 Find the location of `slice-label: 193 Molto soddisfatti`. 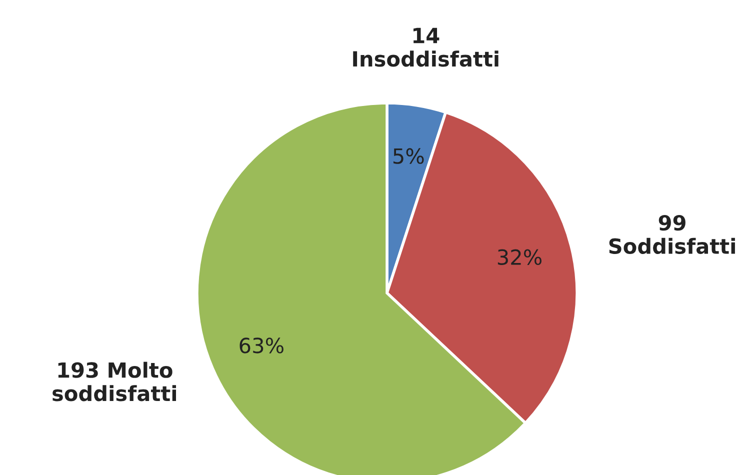

slice-label: 193 Molto soddisfatti is located at coordinates (114, 382).